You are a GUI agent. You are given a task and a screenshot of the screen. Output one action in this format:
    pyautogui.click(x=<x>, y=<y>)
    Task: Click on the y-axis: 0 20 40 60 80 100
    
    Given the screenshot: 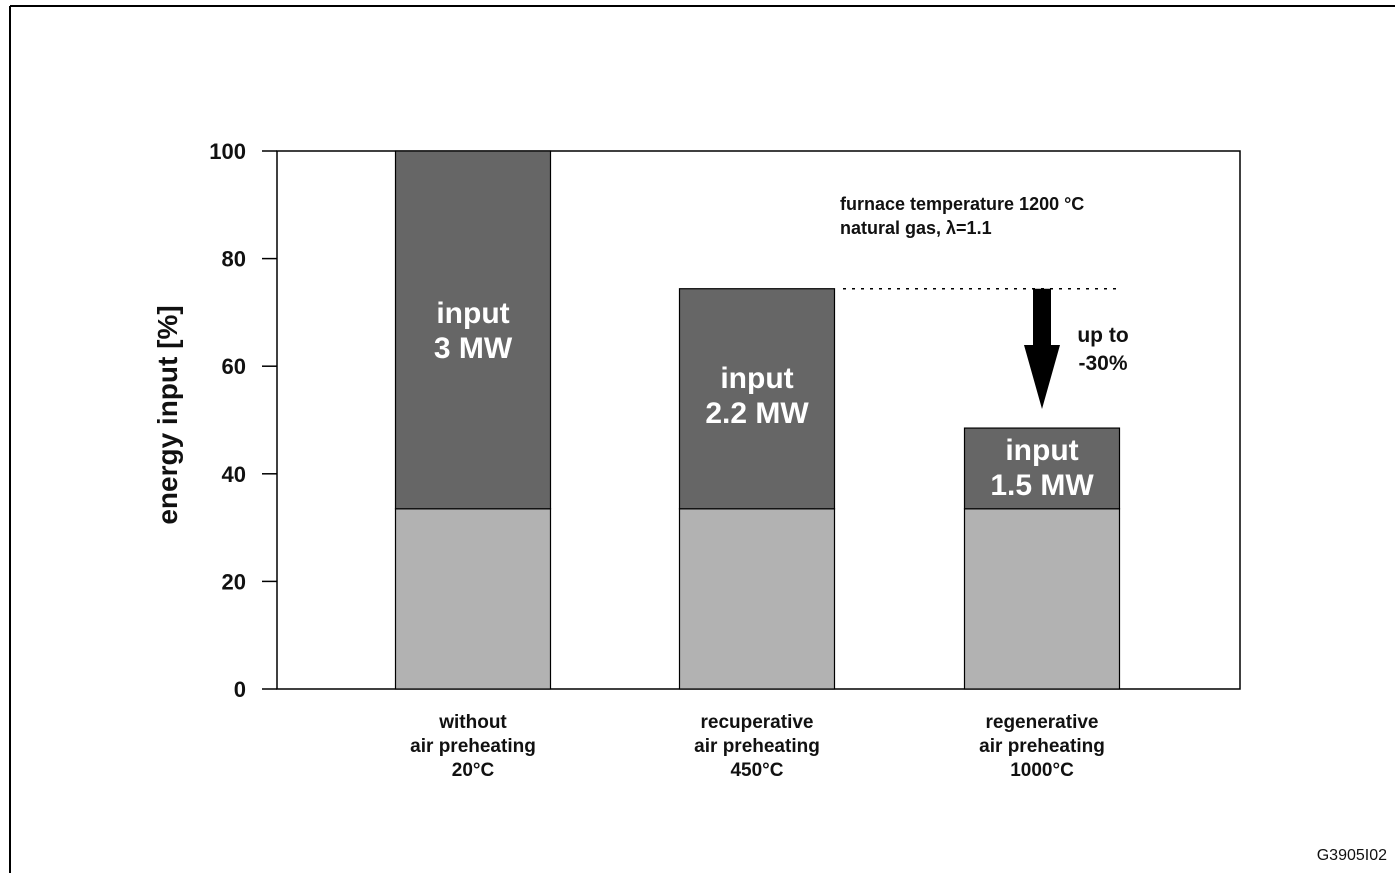 What is the action you would take?
    pyautogui.click(x=243, y=420)
    